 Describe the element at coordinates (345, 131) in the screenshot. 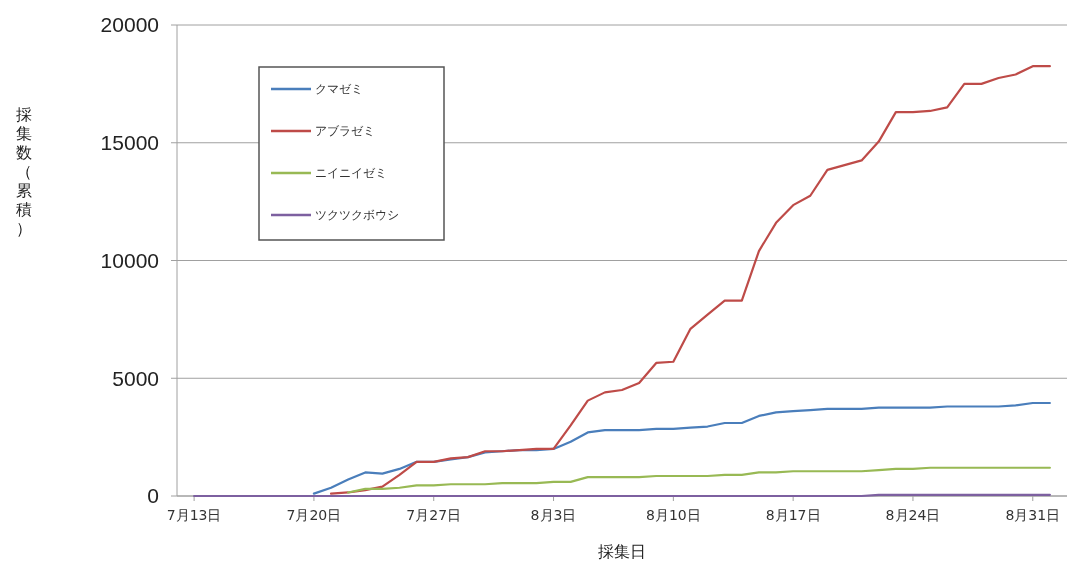

I see `legend-label: アブラゼミ` at that location.